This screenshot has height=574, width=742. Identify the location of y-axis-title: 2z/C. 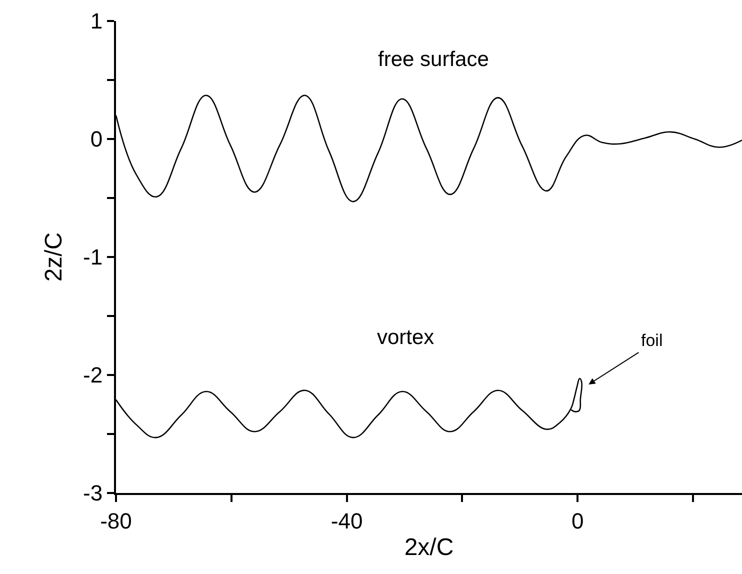
(54, 257).